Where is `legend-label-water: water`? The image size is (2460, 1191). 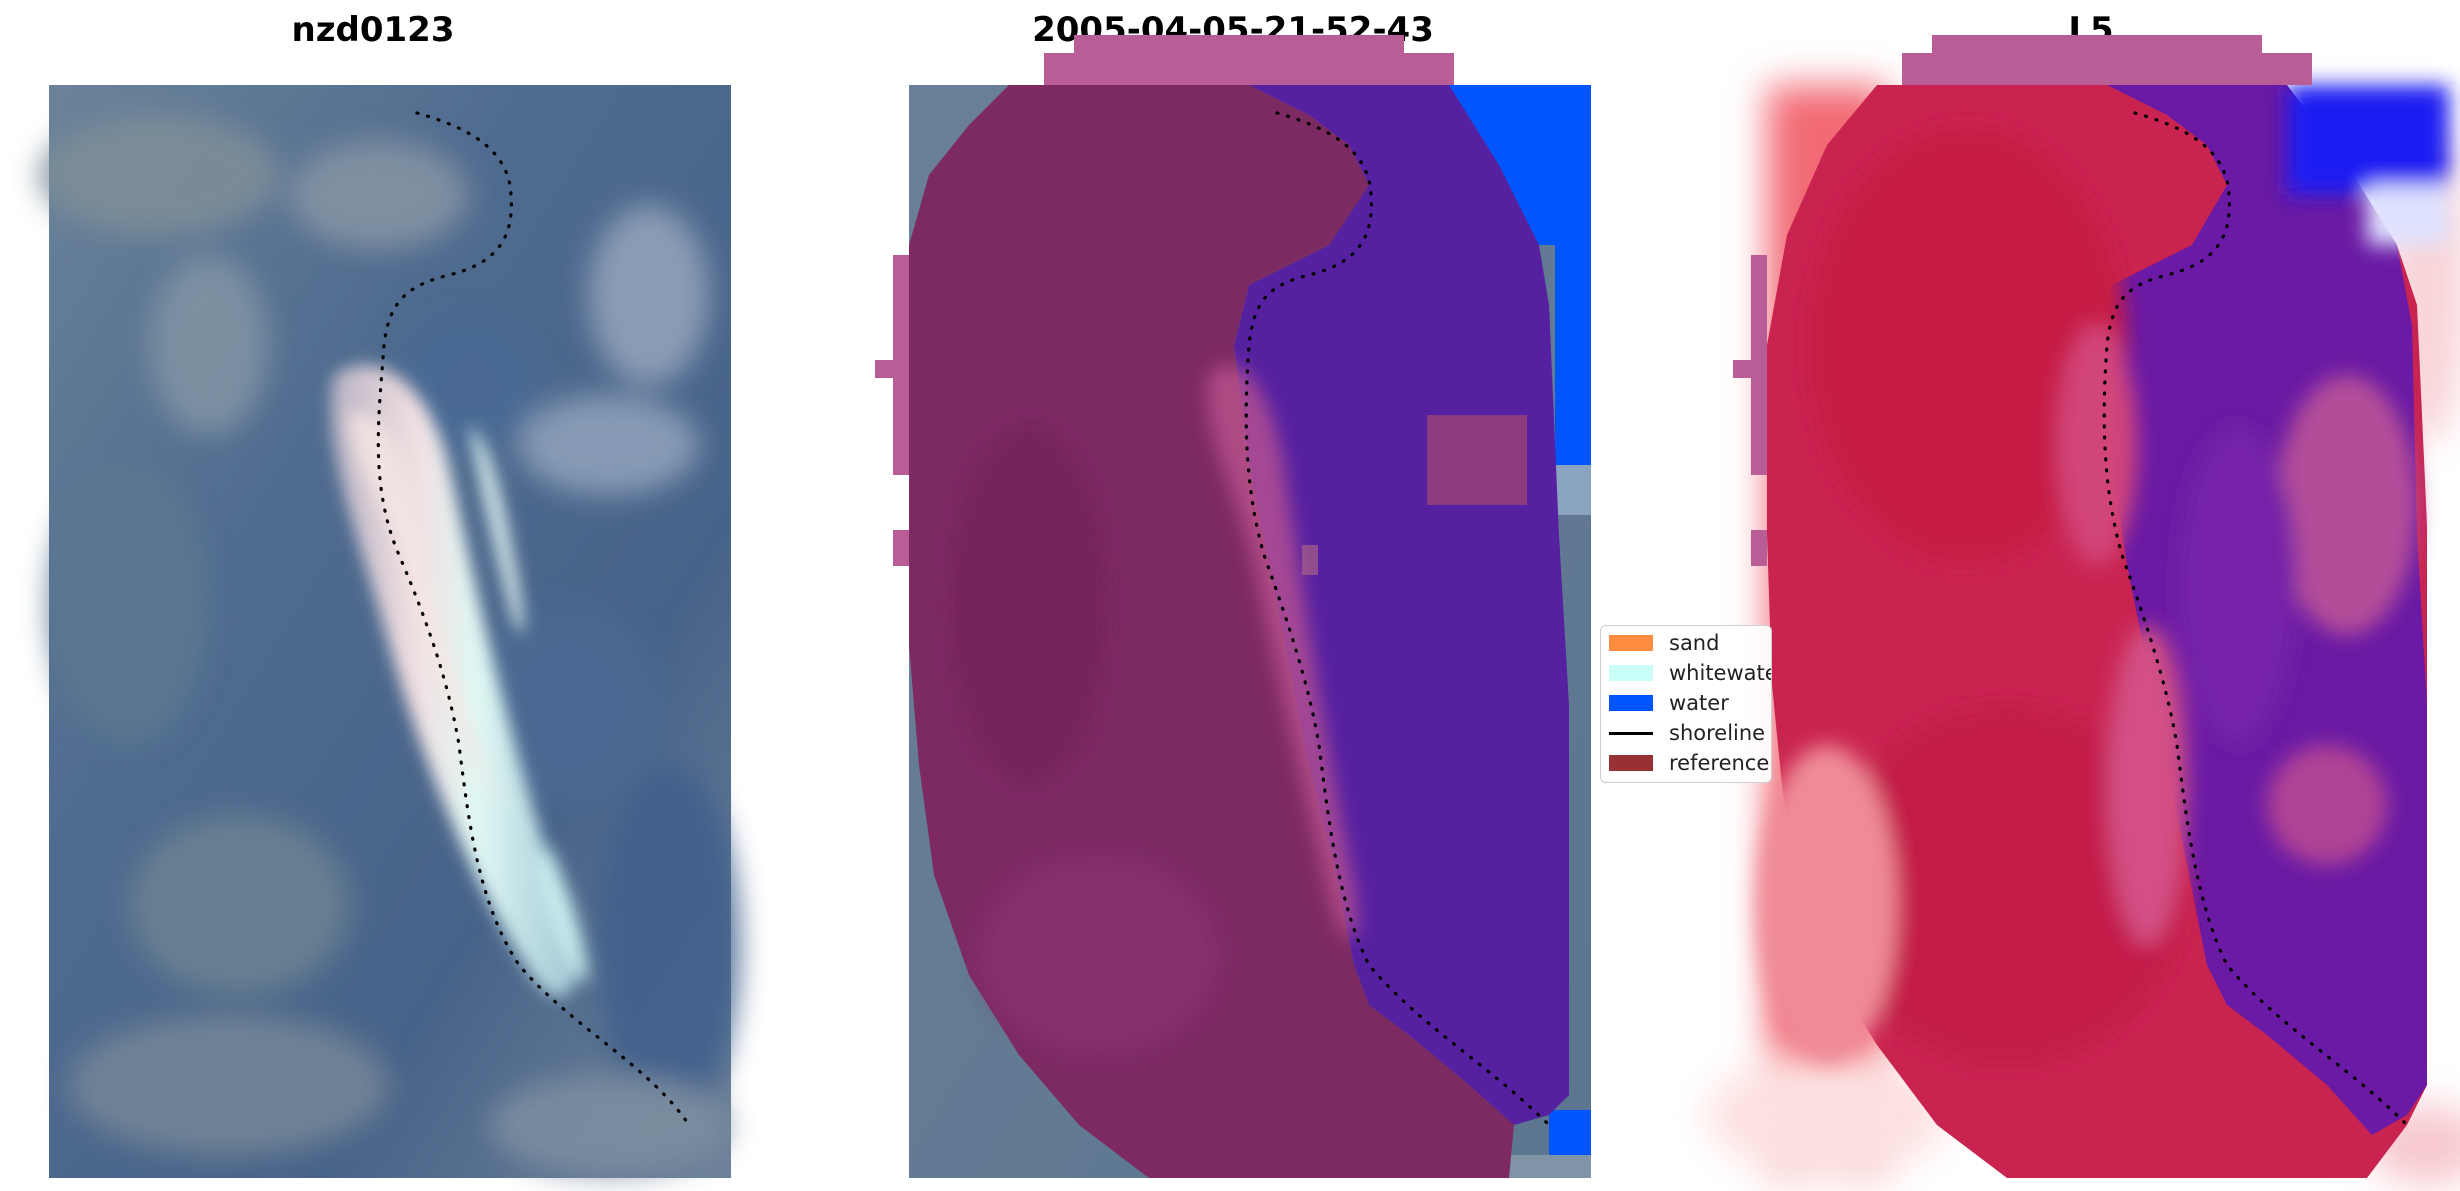
legend-label-water: water is located at coordinates (1699, 703).